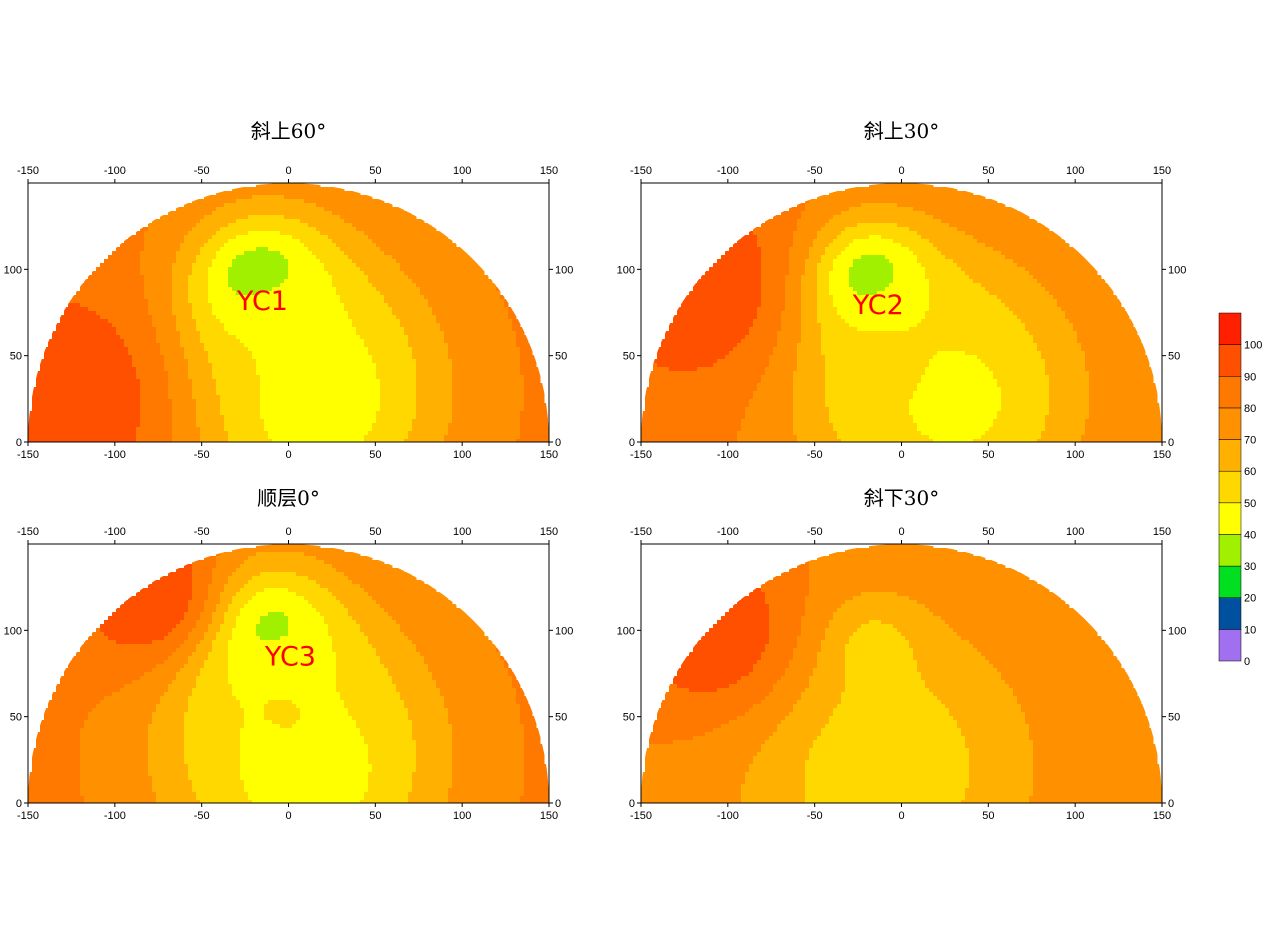 The width and height of the screenshot is (1265, 948). Describe the element at coordinates (1250, 377) in the screenshot. I see `colorbar-tick-label: 90` at that location.